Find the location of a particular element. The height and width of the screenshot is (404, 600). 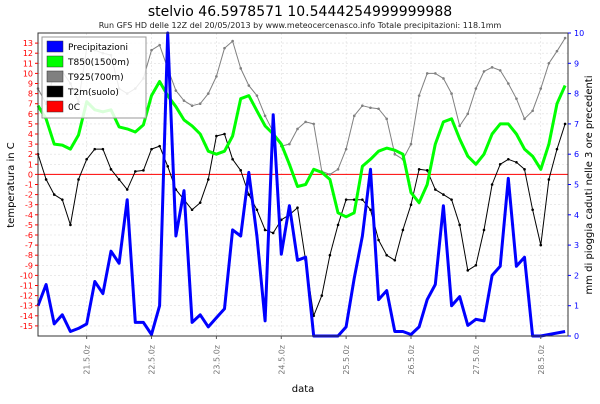

chart-title: stelvio 46.5978571 10.5444254999999988 is located at coordinates (300, 12).